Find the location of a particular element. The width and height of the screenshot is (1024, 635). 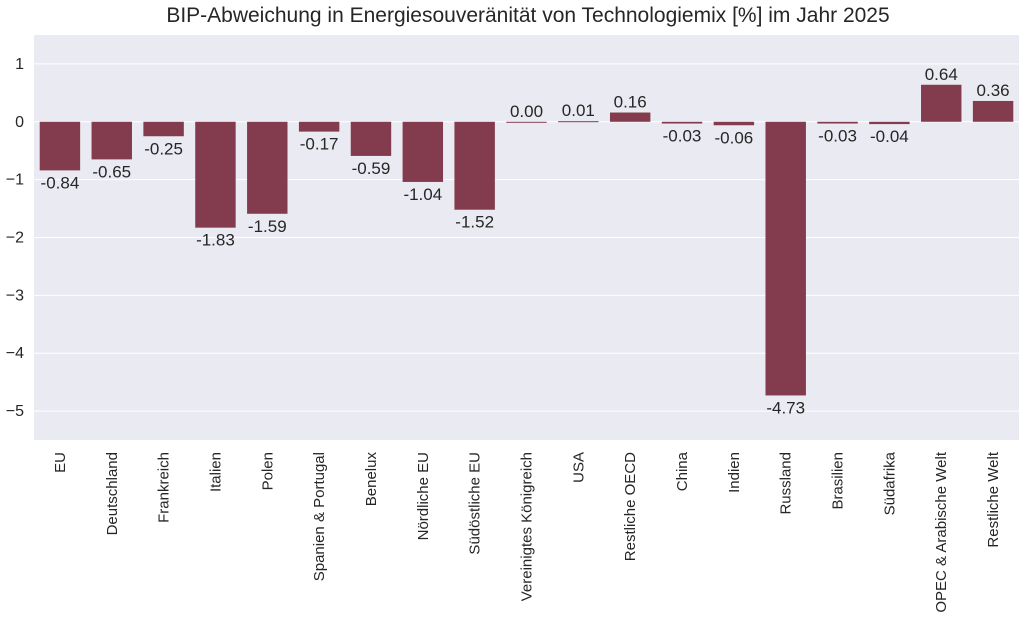

x-tick-label: Frankreich is located at coordinates (164, 487).